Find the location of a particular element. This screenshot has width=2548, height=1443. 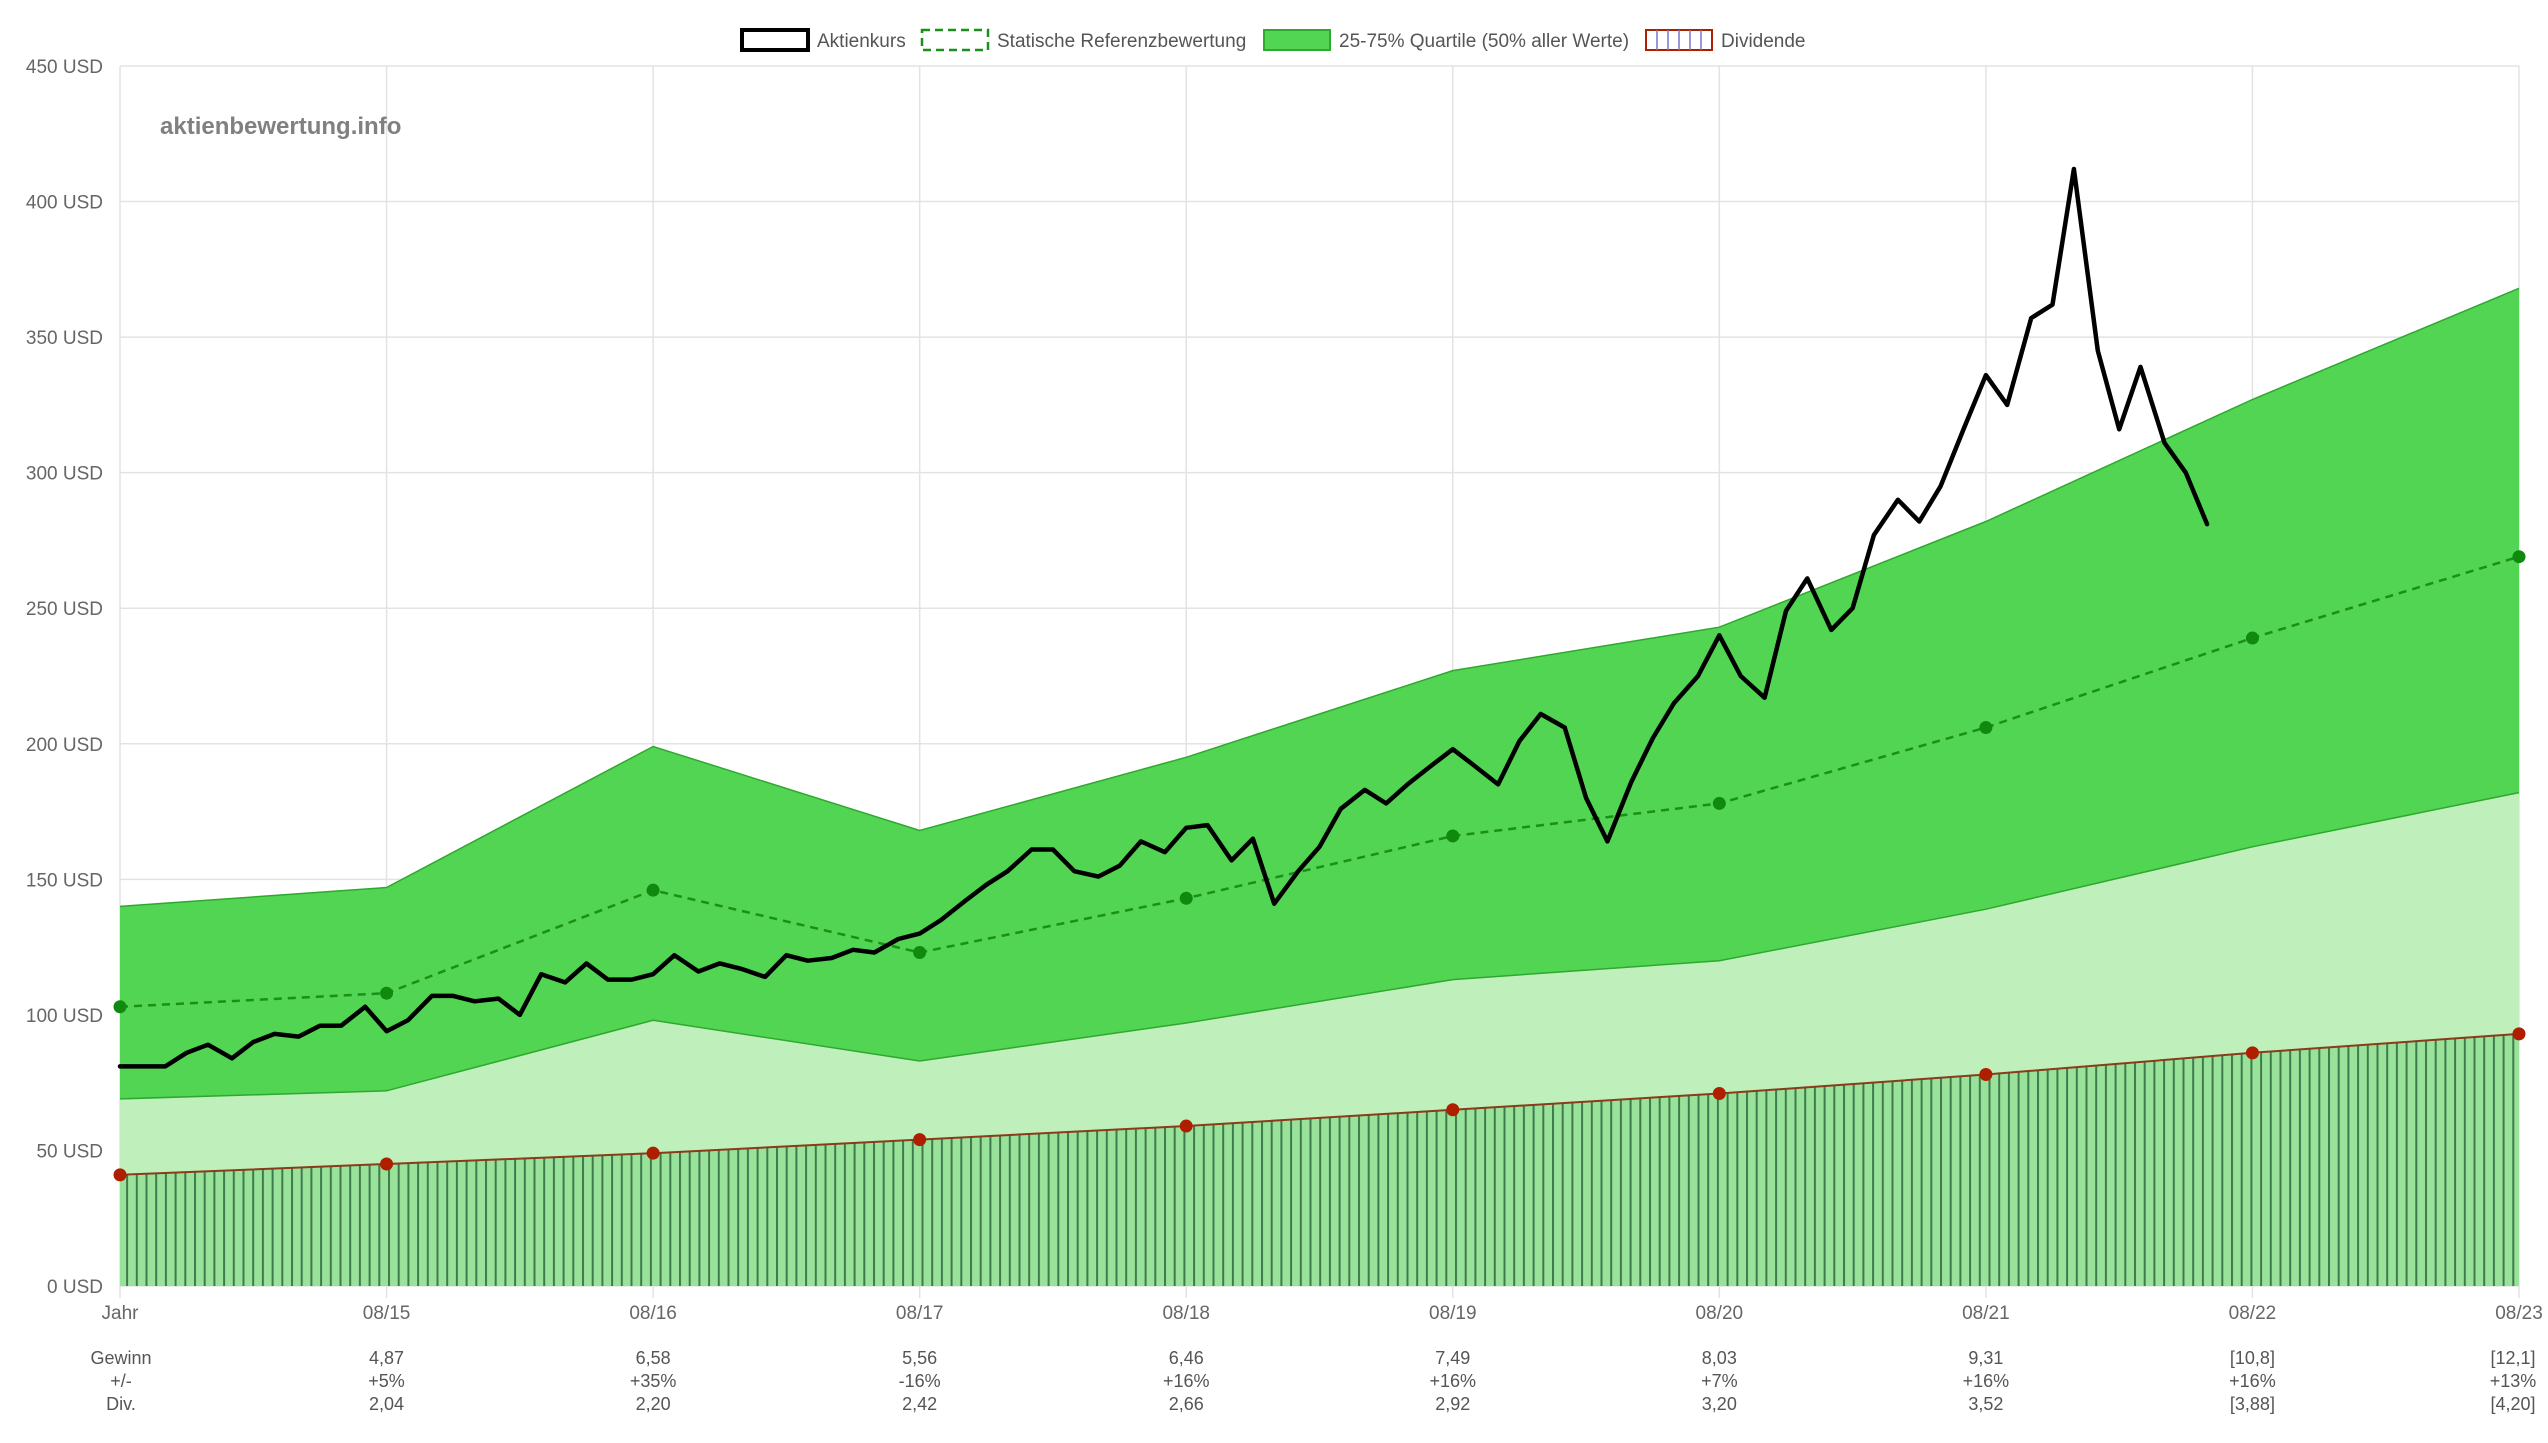

table-cell: 3,52 is located at coordinates (1985, 1404).